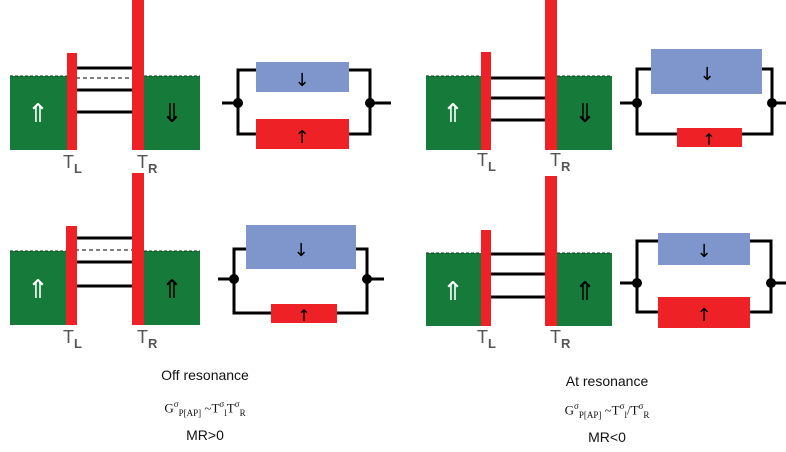  I want to click on panel-top-right-junction: ⇑ ⇓ TL TR, so click(519, 87).